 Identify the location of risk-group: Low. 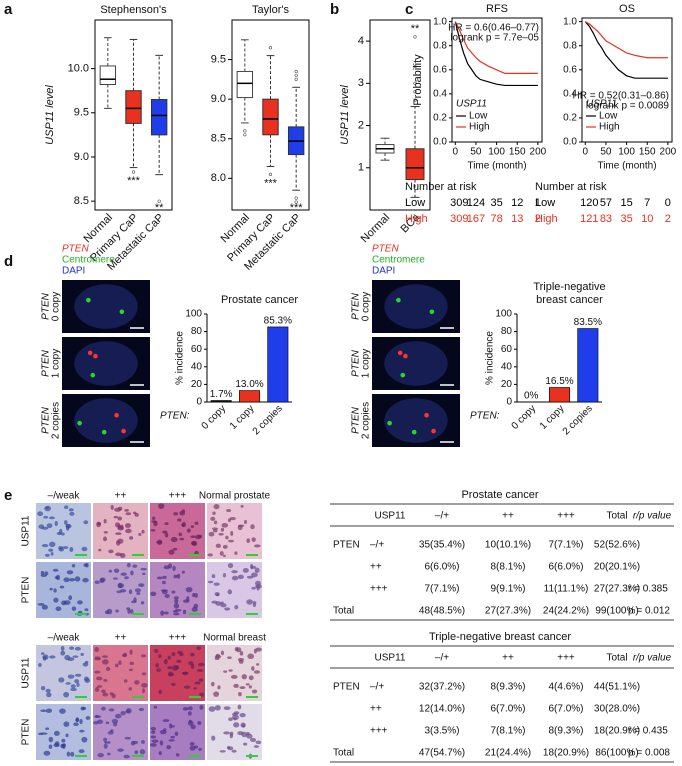
(415, 203).